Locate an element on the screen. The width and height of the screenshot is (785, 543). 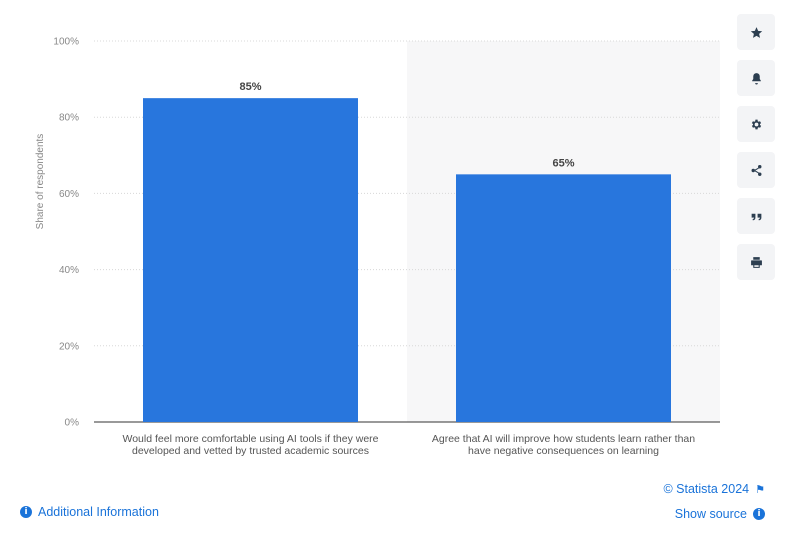
data-label: 65% is located at coordinates (563, 163).